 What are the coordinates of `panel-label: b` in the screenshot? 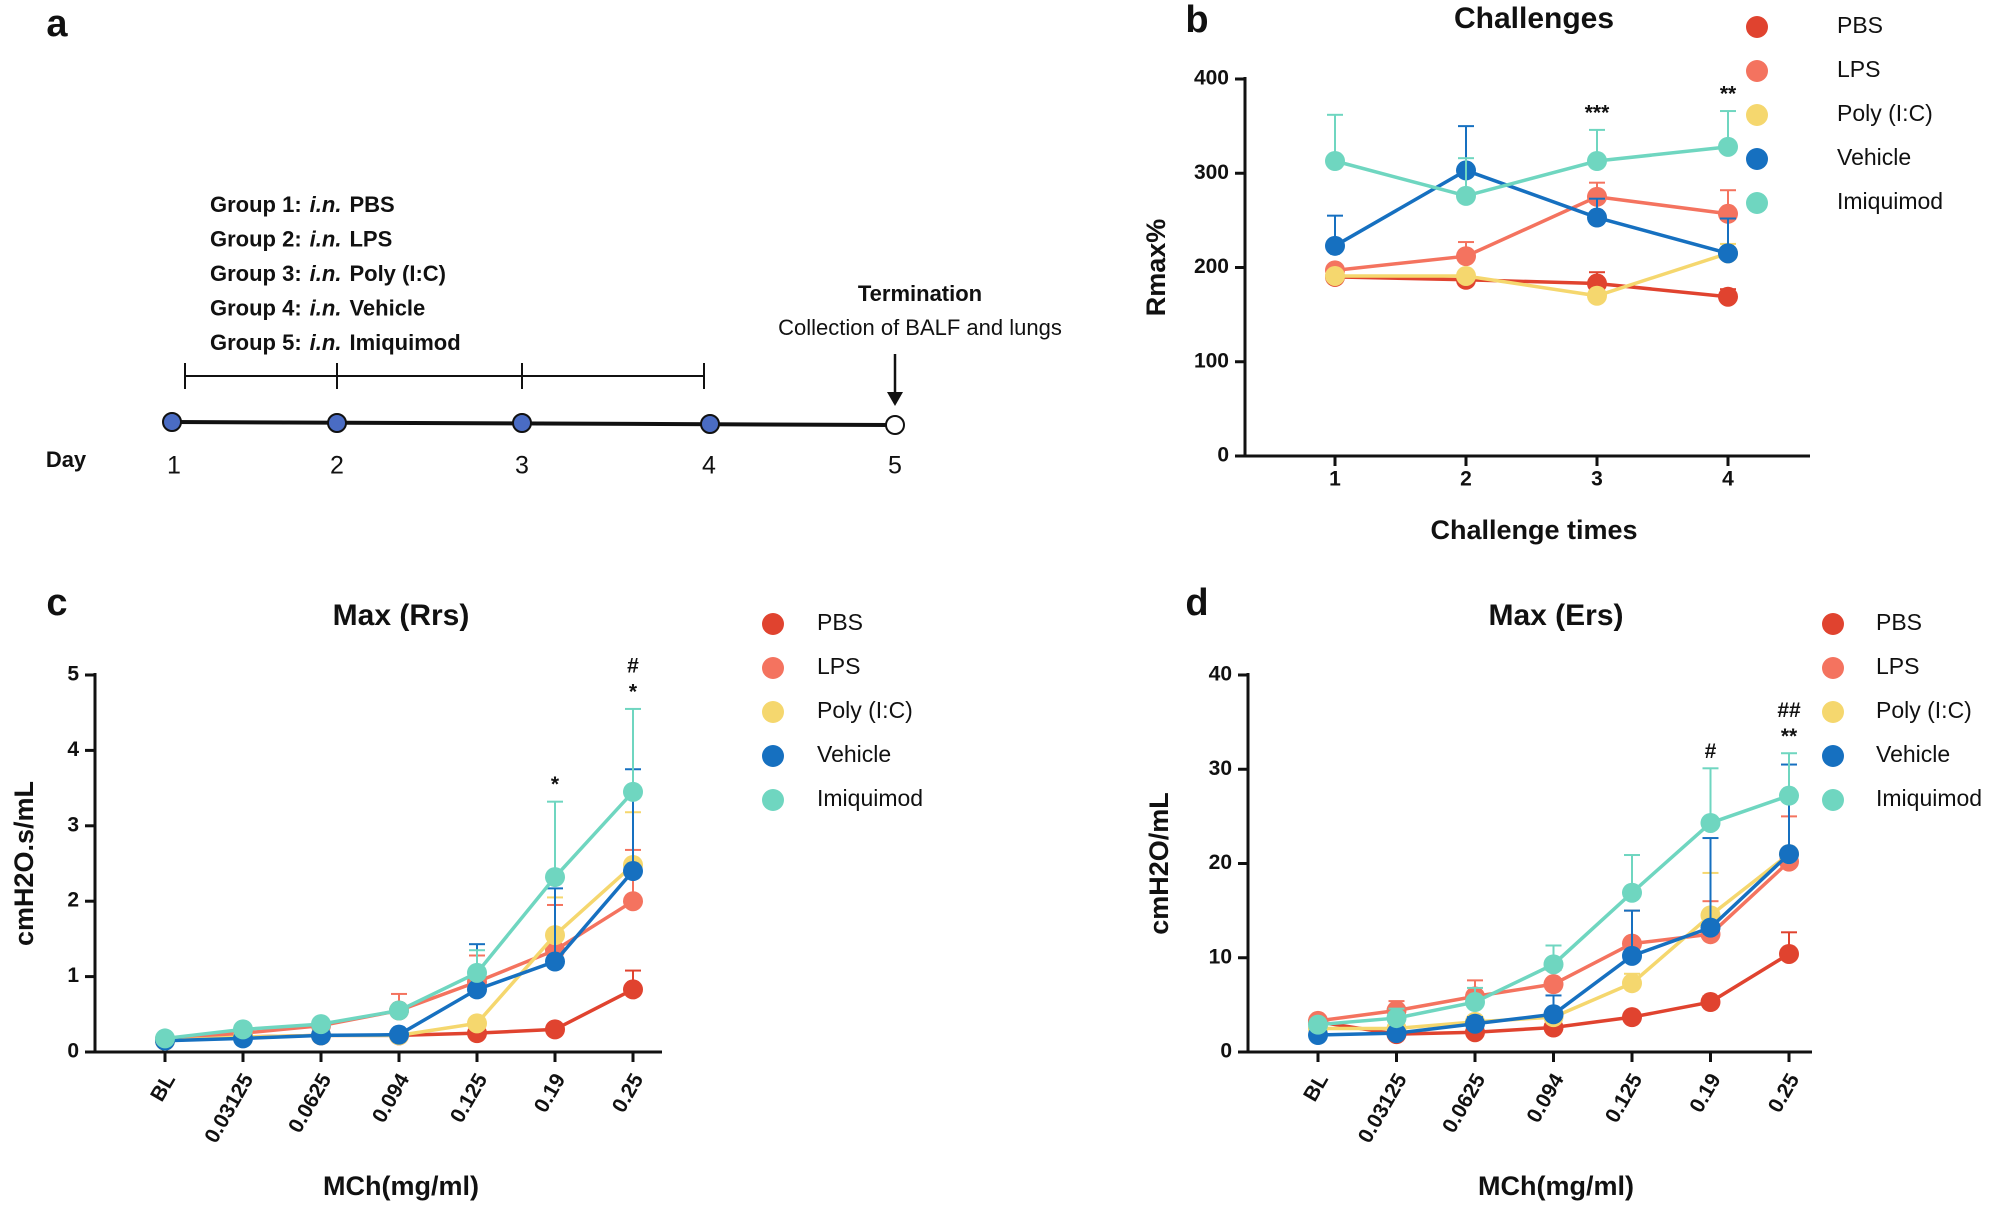 It's located at (1196, 20).